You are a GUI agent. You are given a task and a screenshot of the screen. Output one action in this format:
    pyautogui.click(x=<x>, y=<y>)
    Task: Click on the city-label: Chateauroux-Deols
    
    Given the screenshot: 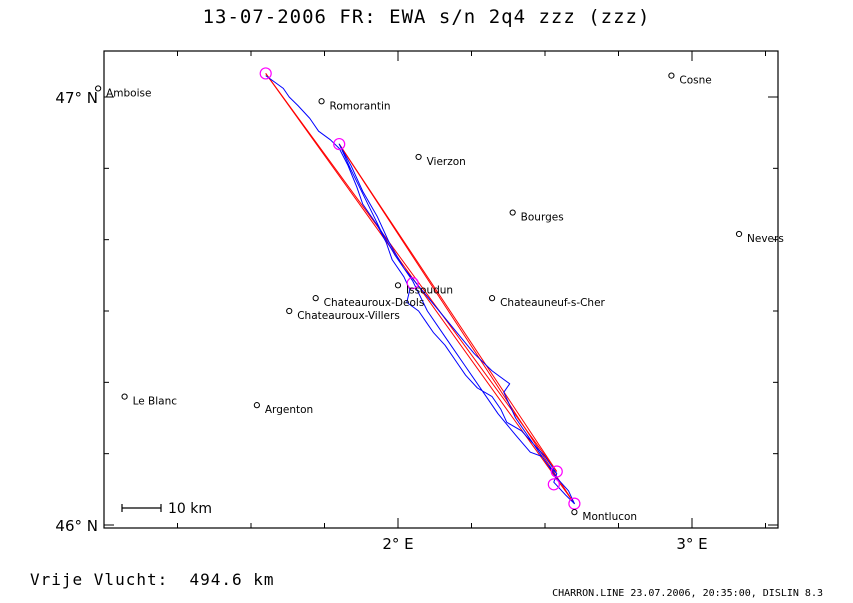 What is the action you would take?
    pyautogui.click(x=374, y=303)
    